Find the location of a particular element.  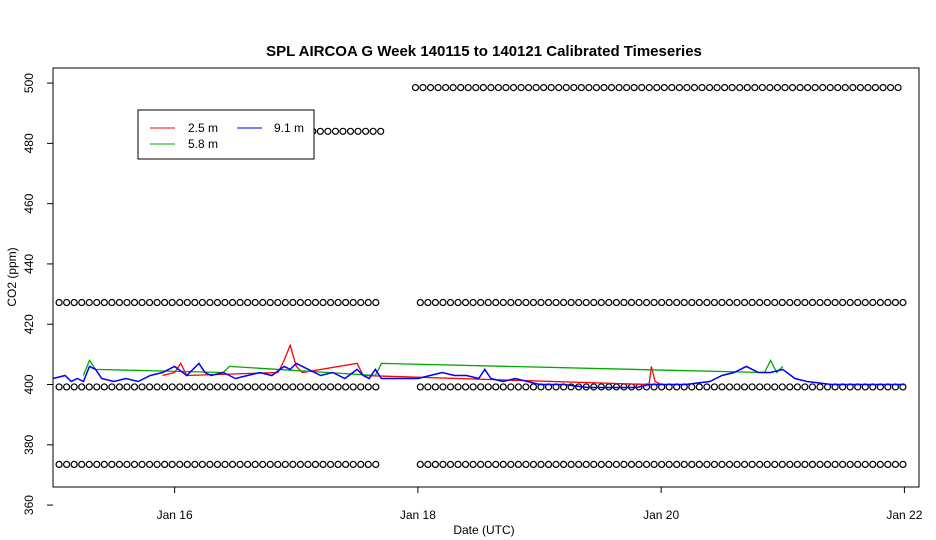

legend-label-2-5m: 2.5 m is located at coordinates (203, 128).